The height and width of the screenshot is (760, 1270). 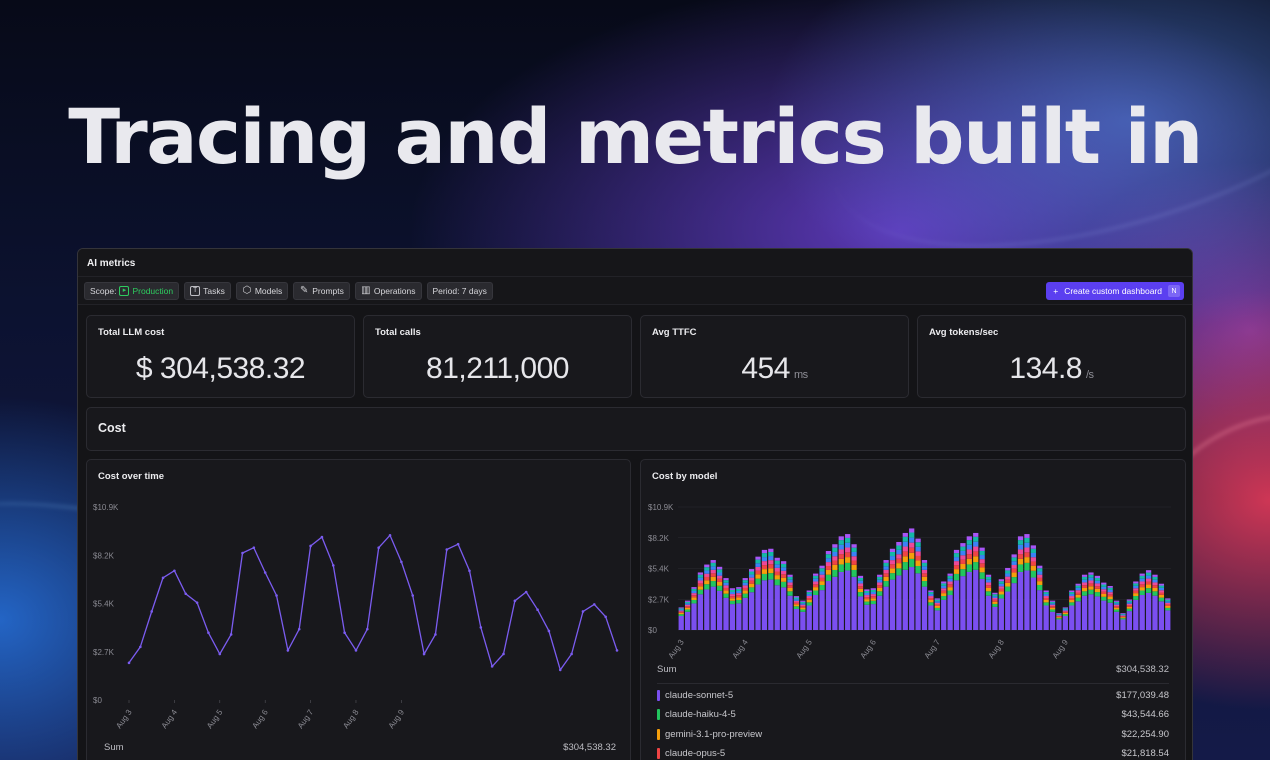 I want to click on models-filter: ⬡ Models, so click(x=262, y=290).